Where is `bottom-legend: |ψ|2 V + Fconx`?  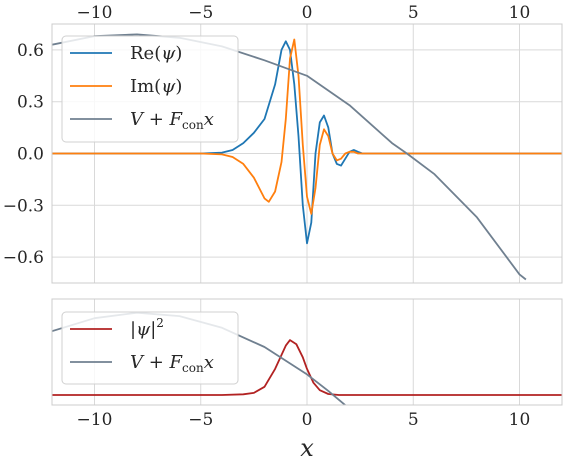 bottom-legend: |ψ|2 V + Fconx is located at coordinates (150, 348).